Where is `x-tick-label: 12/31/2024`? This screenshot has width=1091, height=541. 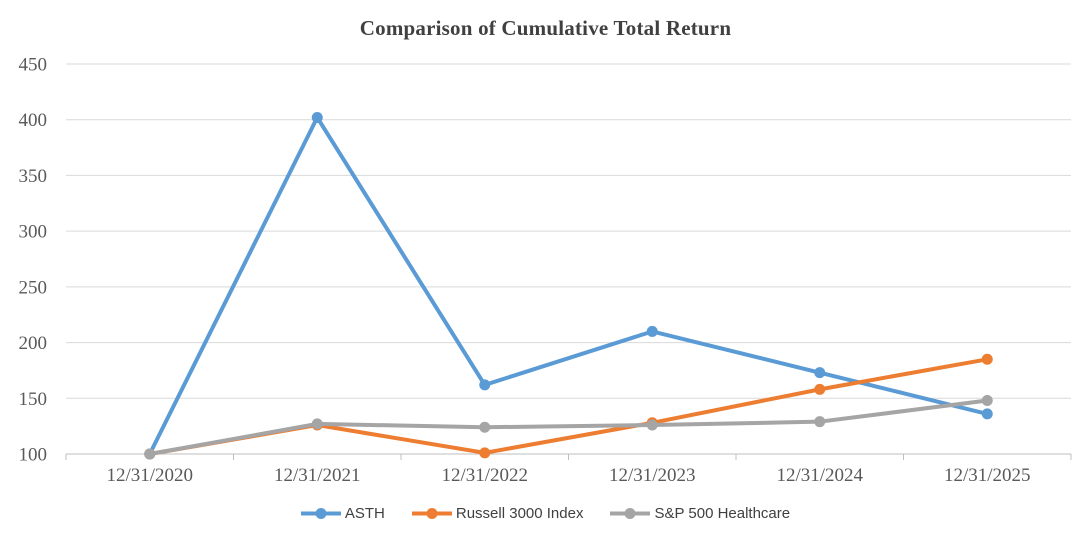
x-tick-label: 12/31/2024 is located at coordinates (819, 475).